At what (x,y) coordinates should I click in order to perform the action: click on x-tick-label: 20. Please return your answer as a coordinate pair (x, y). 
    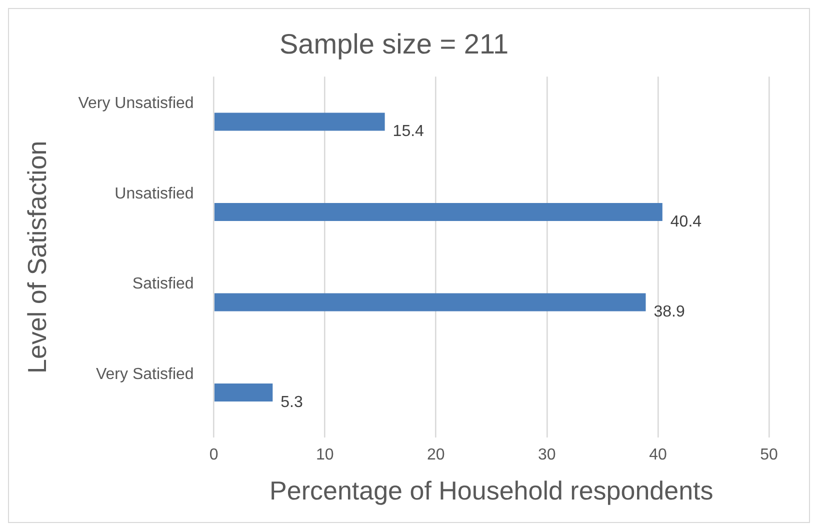
    Looking at the image, I should click on (435, 455).